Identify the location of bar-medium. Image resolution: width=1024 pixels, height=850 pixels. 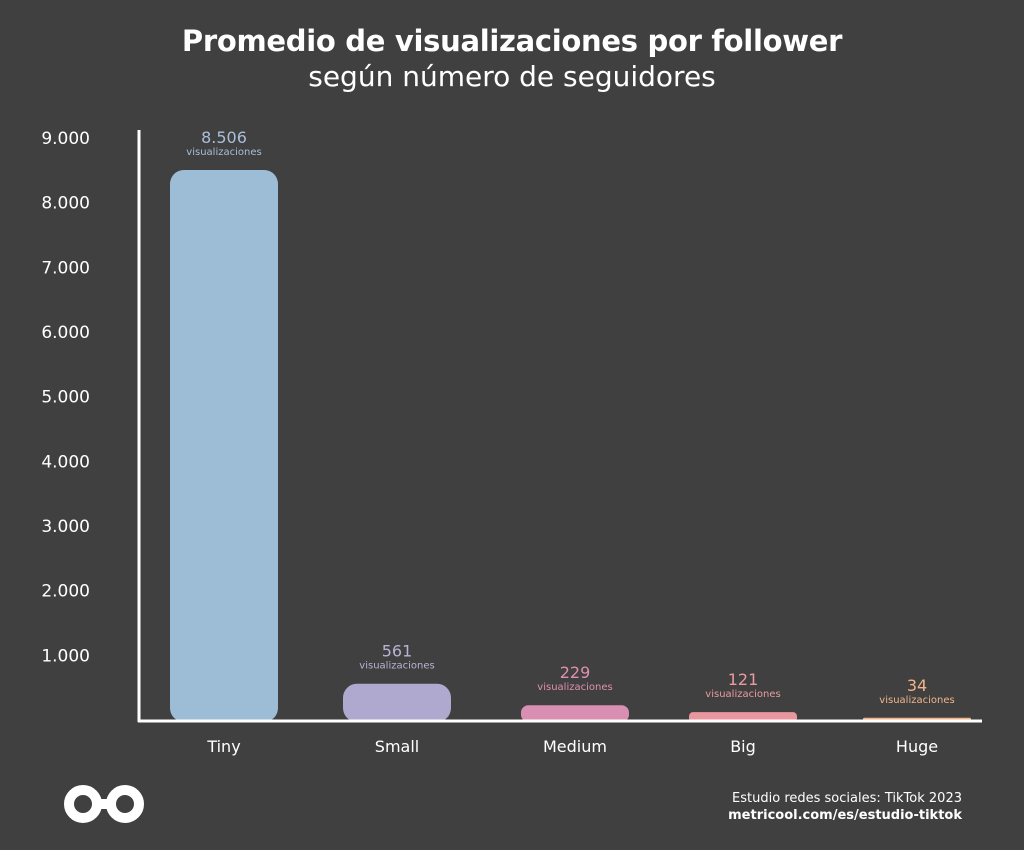
(575, 713).